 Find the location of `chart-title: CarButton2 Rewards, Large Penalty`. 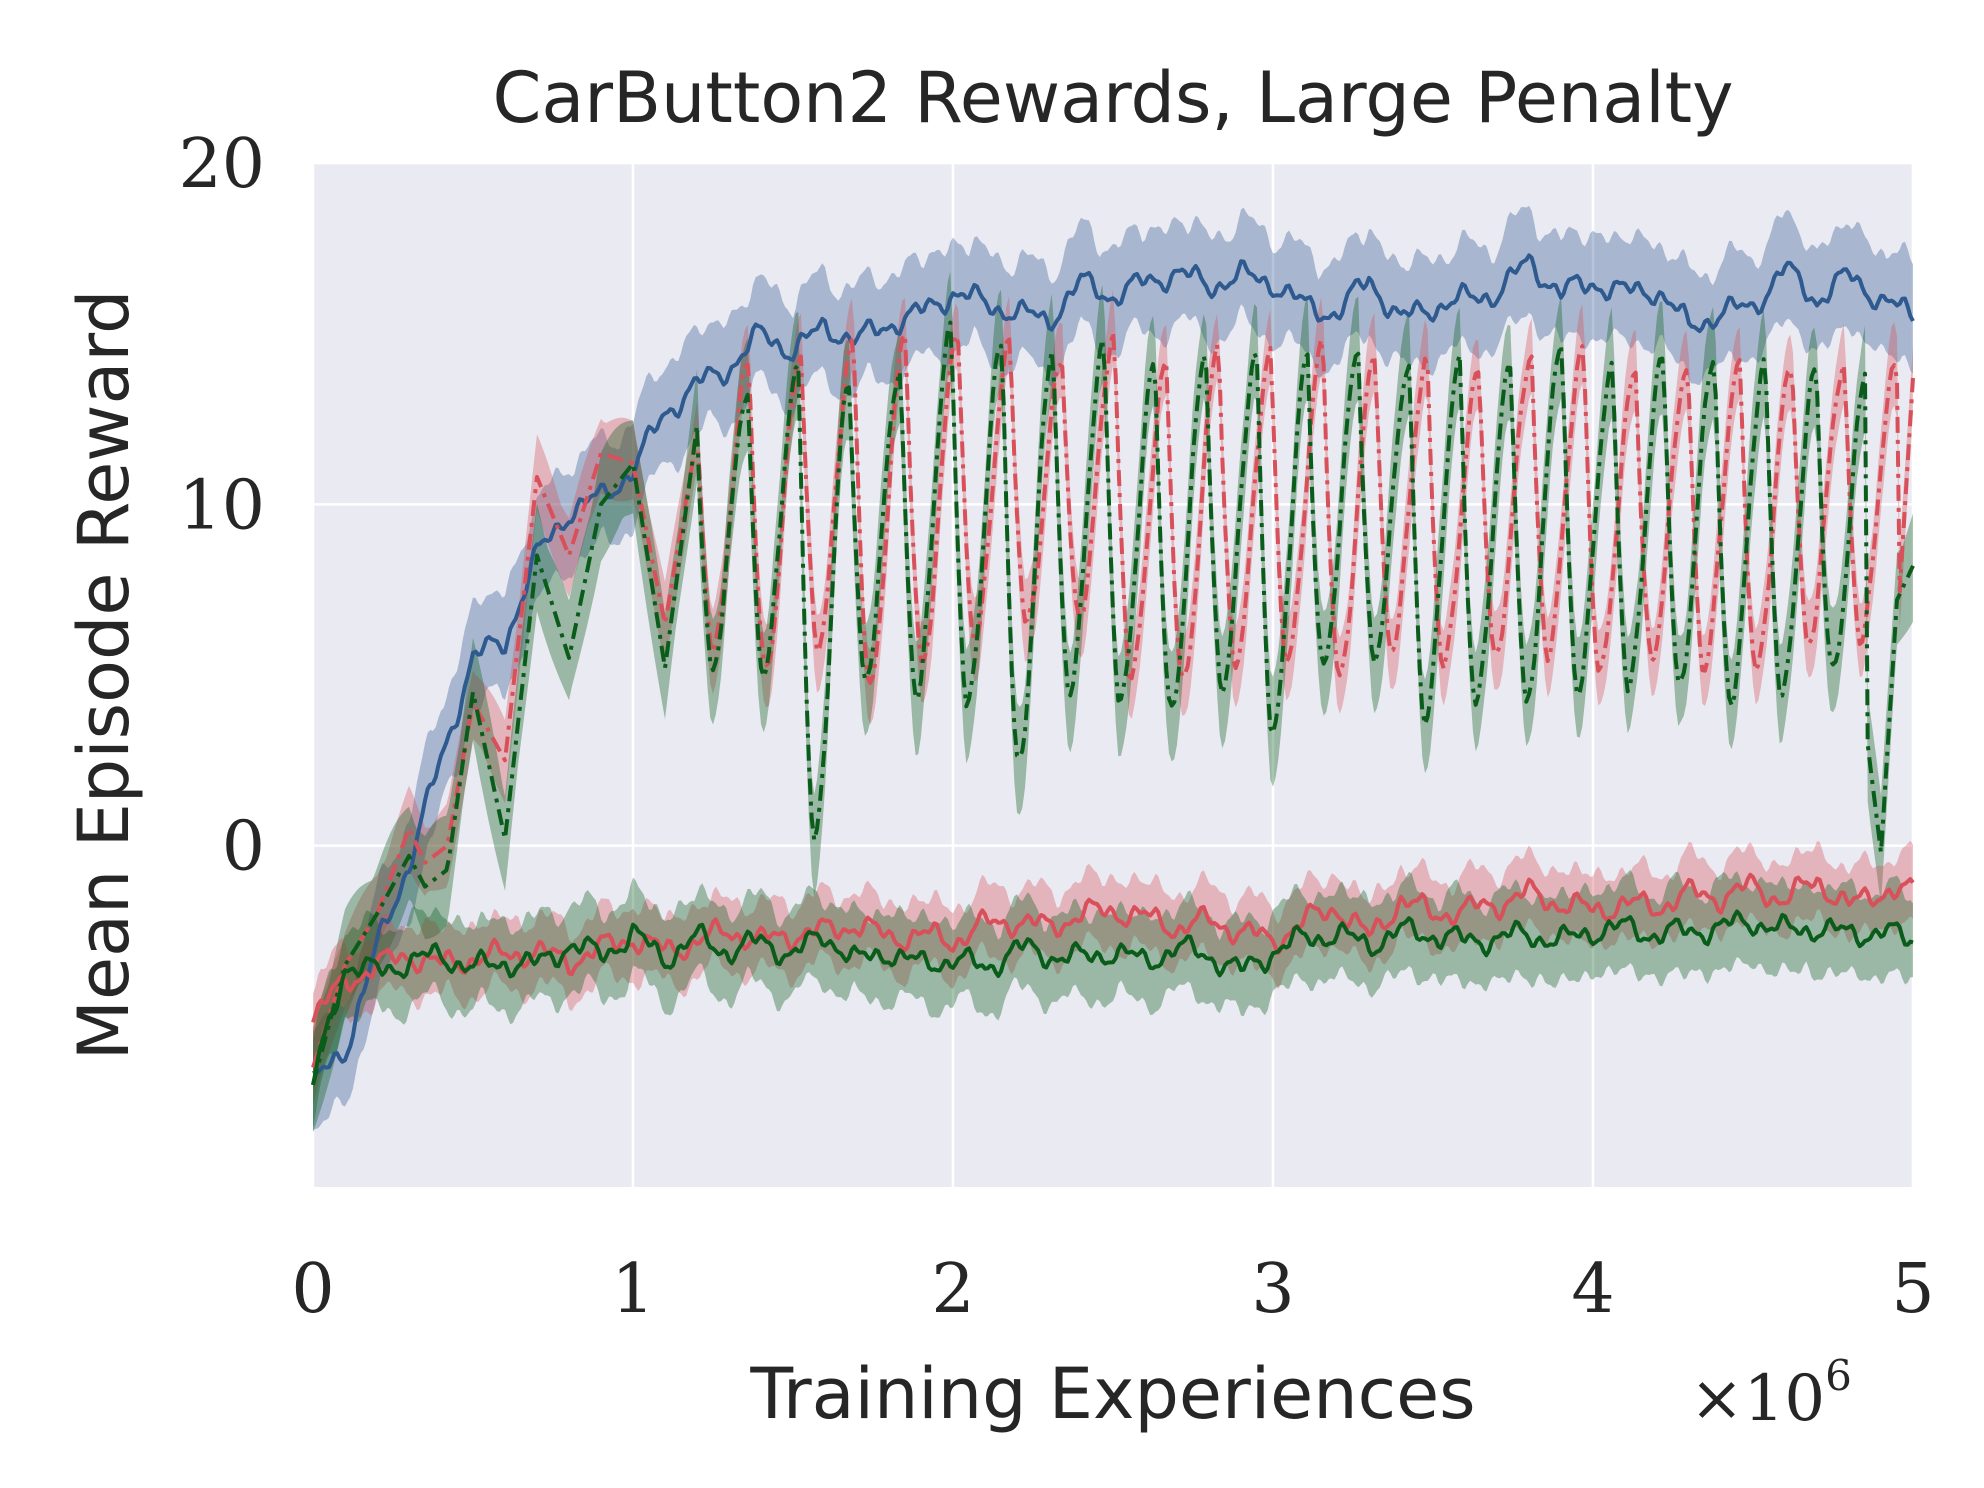

chart-title: CarButton2 Rewards, Large Penalty is located at coordinates (1112, 98).